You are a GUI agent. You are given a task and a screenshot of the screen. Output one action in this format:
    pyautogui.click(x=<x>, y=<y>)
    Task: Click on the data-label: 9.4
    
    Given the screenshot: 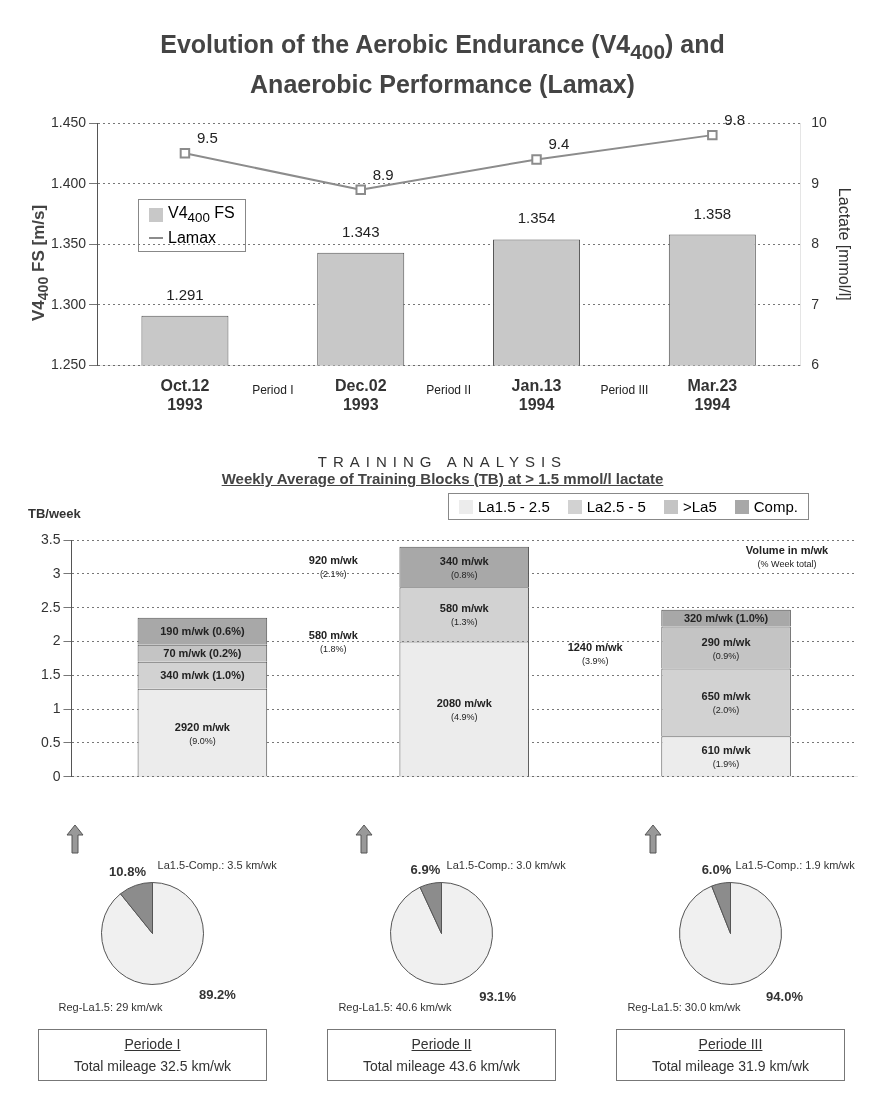 What is the action you would take?
    pyautogui.click(x=559, y=144)
    